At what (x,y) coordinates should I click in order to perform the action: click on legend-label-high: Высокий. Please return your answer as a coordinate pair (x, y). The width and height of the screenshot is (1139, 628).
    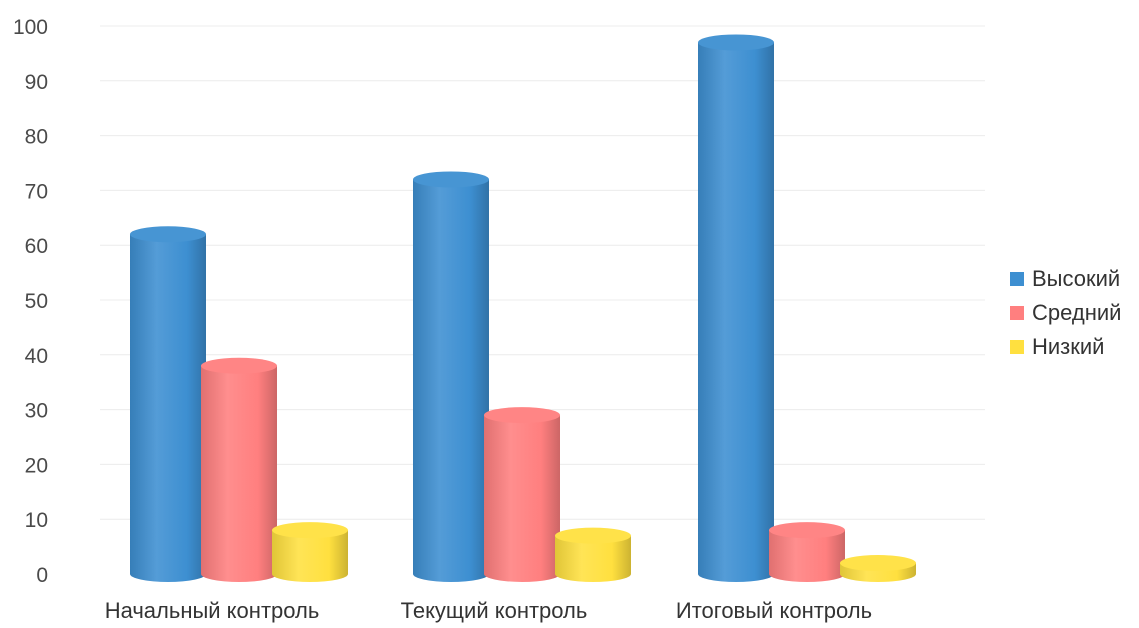
    Looking at the image, I should click on (1076, 278).